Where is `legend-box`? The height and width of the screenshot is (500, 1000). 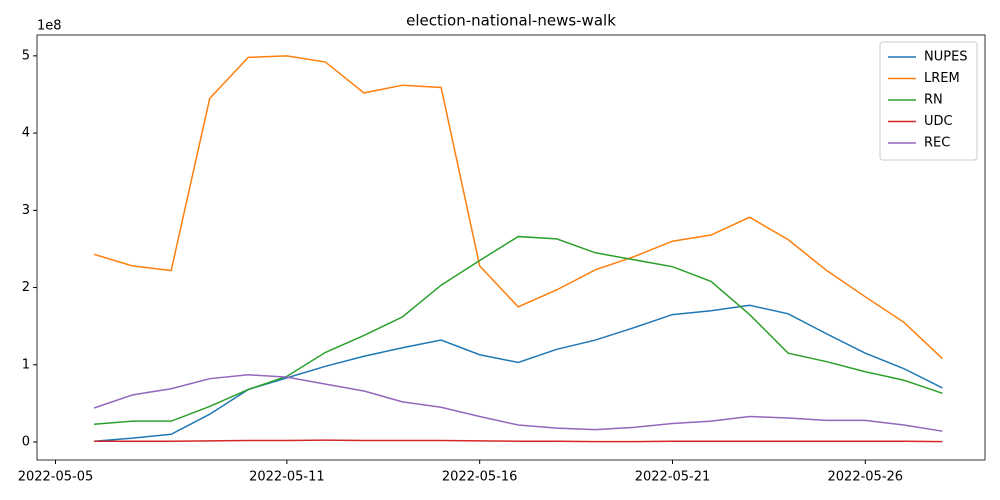
legend-box is located at coordinates (928, 101).